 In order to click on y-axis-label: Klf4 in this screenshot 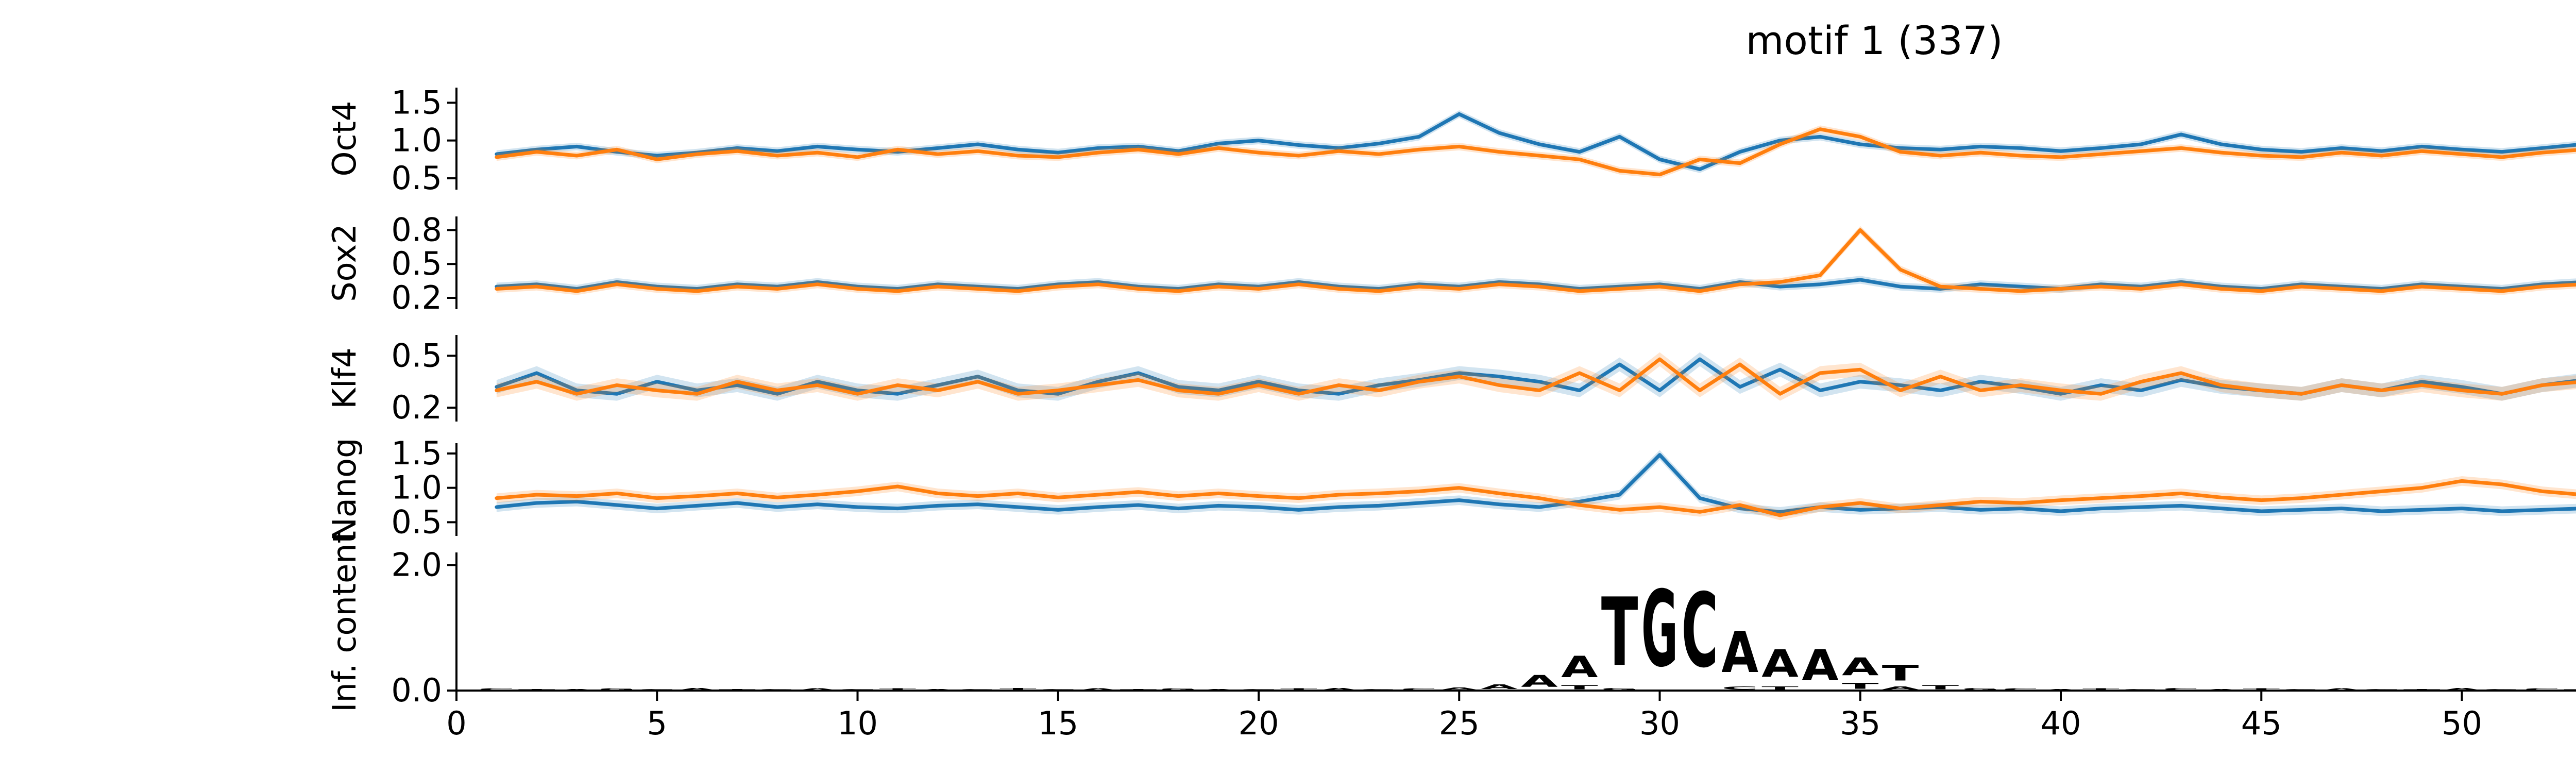, I will do `click(344, 378)`.